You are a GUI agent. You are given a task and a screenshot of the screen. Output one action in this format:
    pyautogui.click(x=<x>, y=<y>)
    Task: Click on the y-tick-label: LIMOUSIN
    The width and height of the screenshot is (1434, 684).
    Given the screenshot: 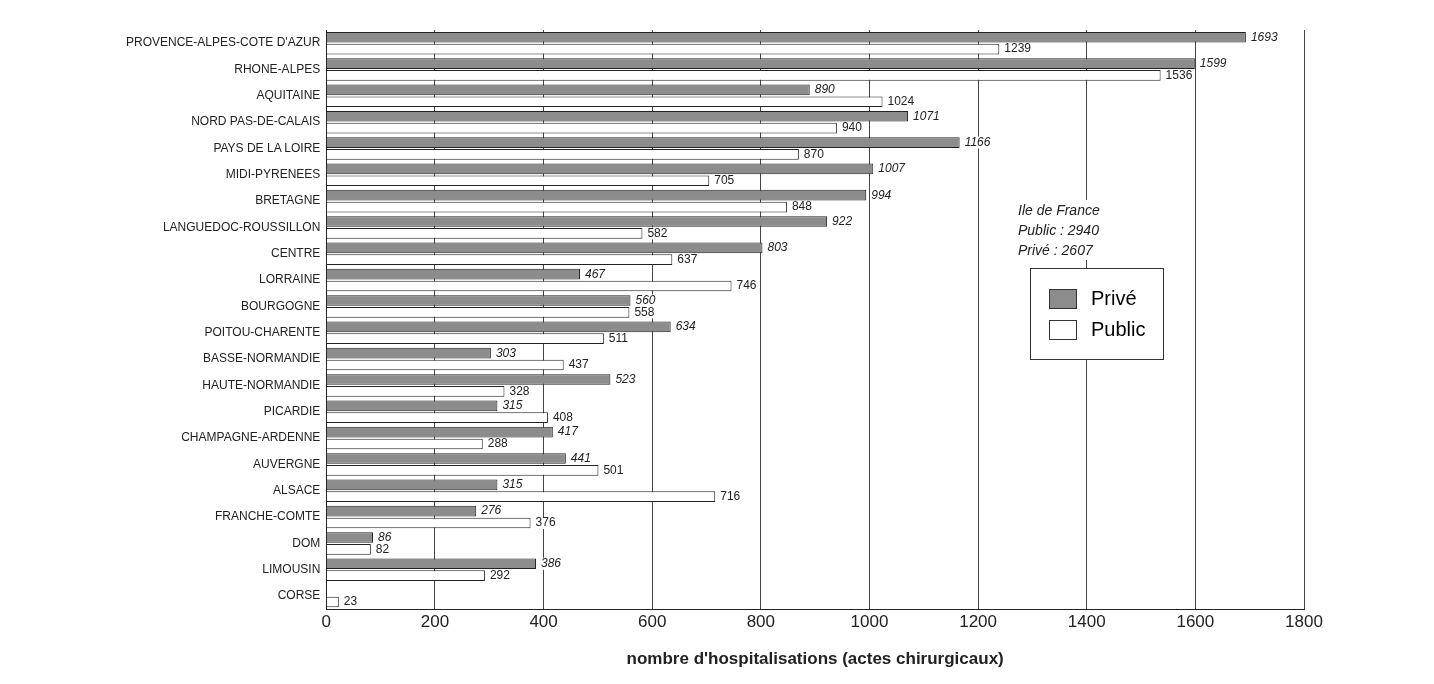 What is the action you would take?
    pyautogui.click(x=291, y=569)
    